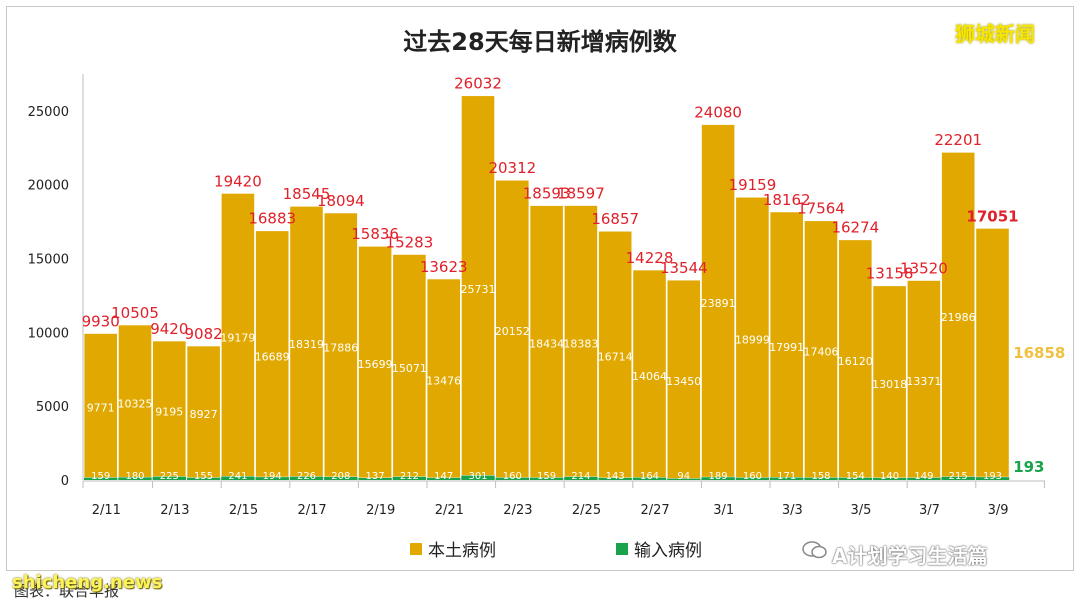 The width and height of the screenshot is (1080, 603). Describe the element at coordinates (580, 476) in the screenshot. I see `imported-value-label: 214` at that location.